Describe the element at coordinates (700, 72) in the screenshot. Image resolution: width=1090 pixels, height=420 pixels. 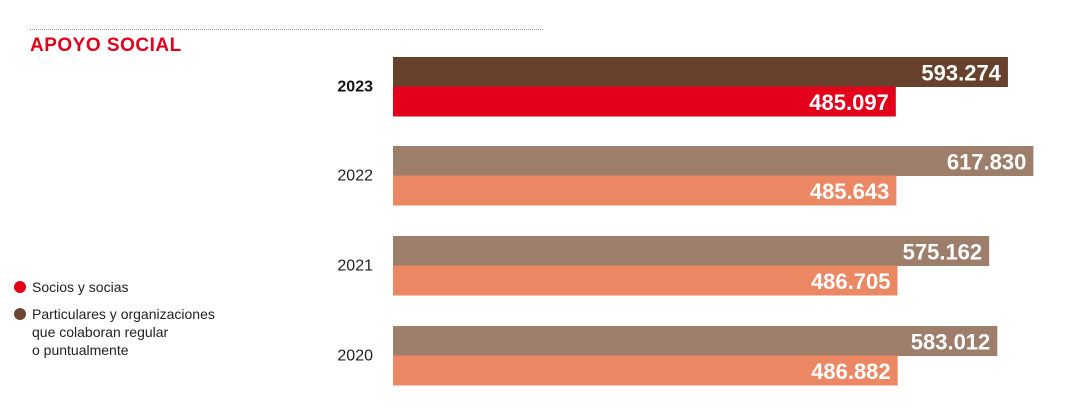
I see `bar-2023-particulares` at that location.